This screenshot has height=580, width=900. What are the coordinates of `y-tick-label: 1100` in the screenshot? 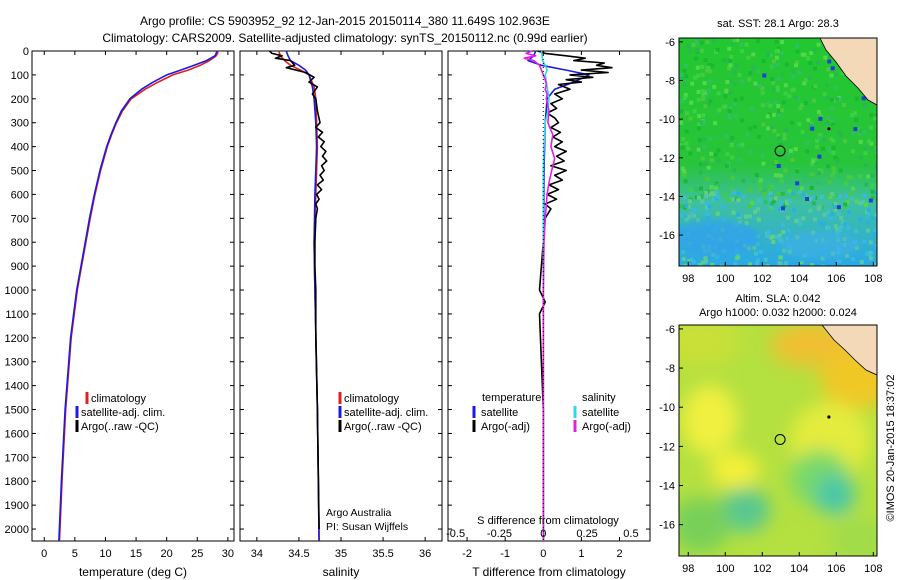 It's located at (17, 315).